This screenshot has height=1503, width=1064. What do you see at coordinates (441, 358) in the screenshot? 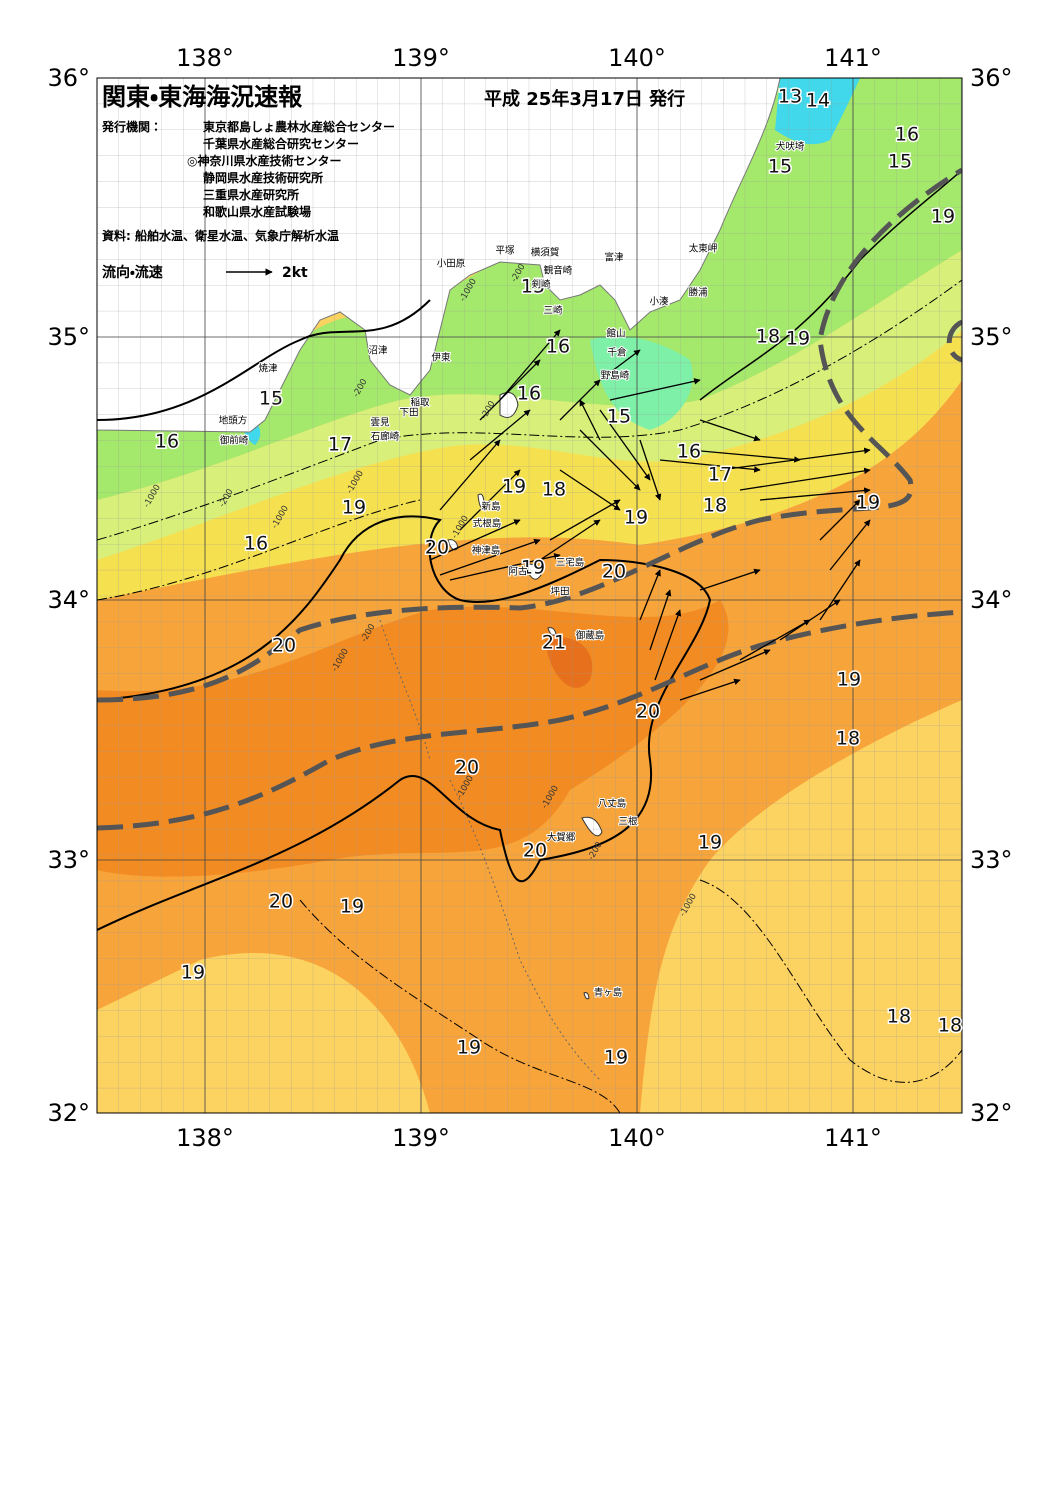
I see `place-name: 伊東` at bounding box center [441, 358].